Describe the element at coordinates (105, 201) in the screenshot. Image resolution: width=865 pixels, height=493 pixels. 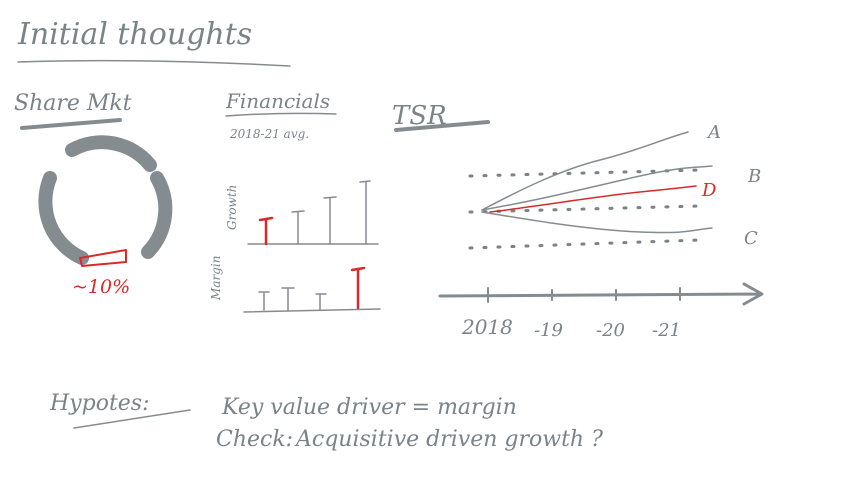
I see `share-donut` at that location.